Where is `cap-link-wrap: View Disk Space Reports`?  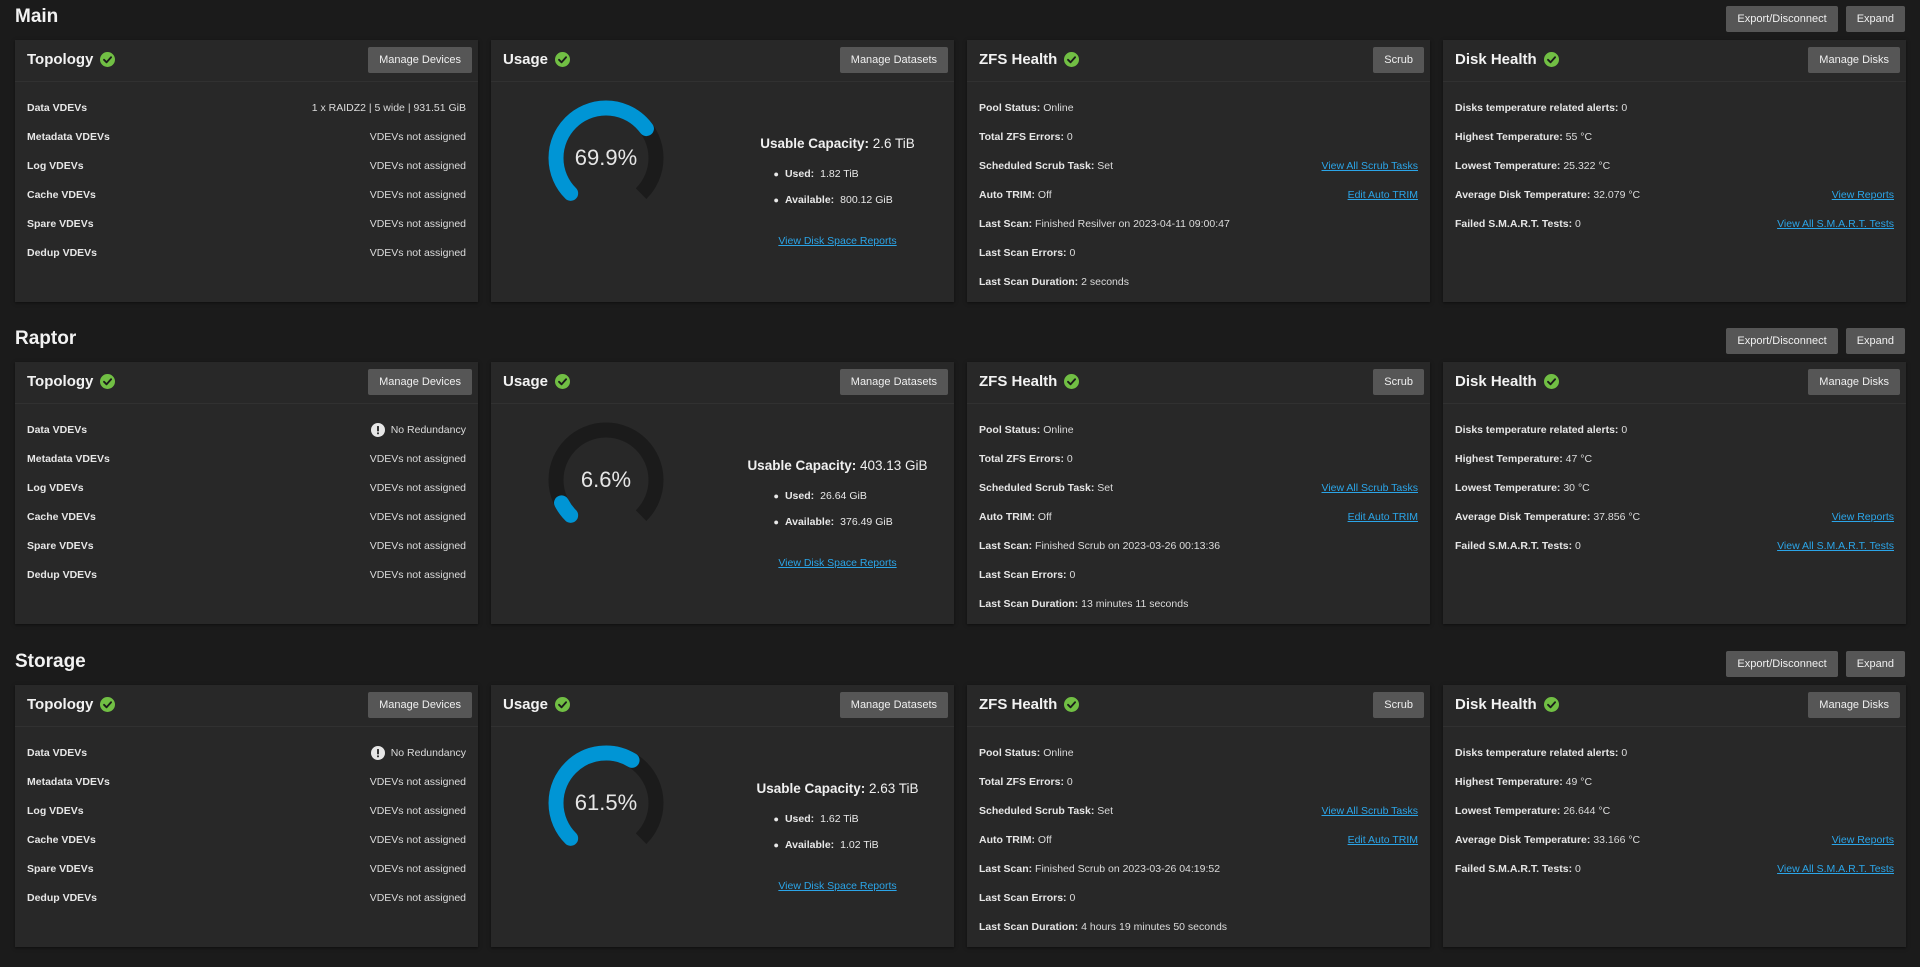
cap-link-wrap: View Disk Space Reports is located at coordinates (837, 241).